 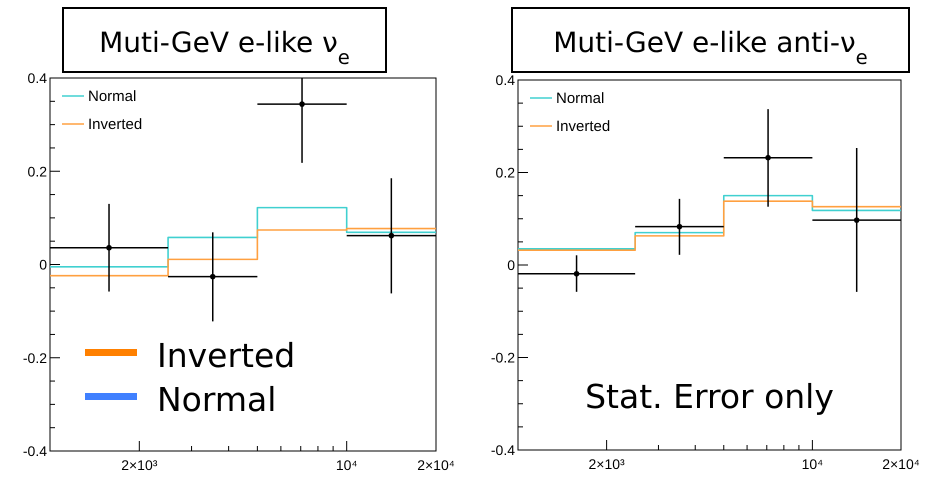 I want to click on annotation: Inverted, so click(x=226, y=355).